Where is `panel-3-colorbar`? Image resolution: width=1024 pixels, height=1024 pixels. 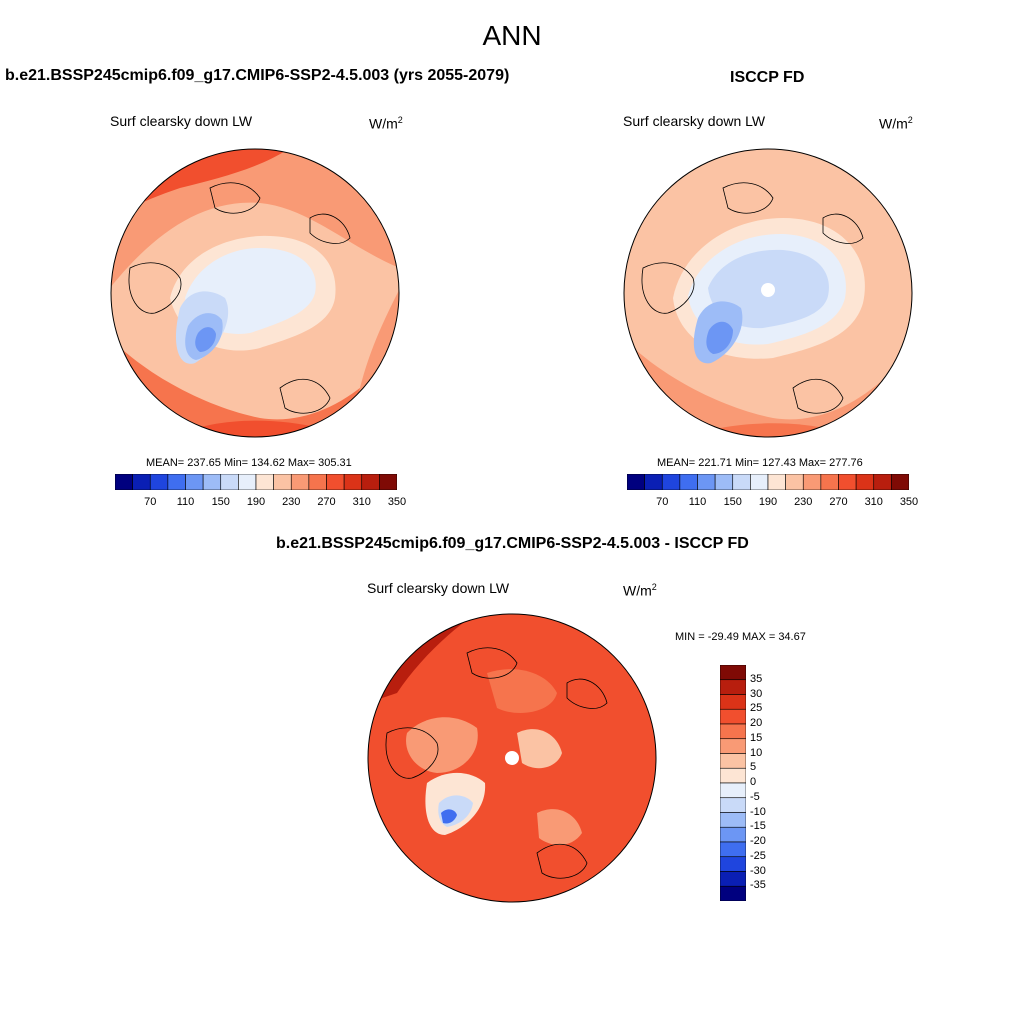 panel-3-colorbar is located at coordinates (733, 783).